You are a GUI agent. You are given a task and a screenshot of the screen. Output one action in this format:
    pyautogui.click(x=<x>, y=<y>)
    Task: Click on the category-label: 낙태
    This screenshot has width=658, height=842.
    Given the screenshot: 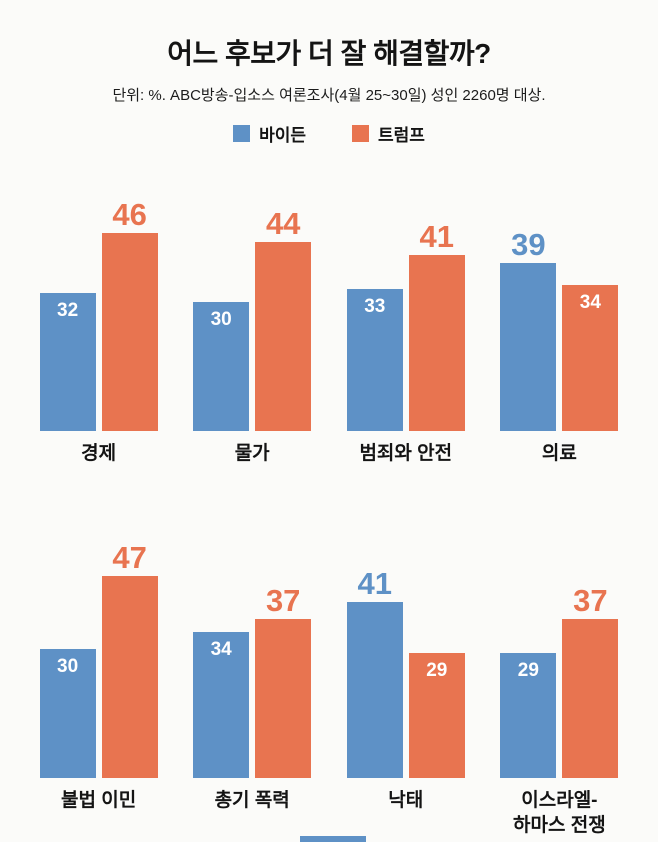 What is the action you would take?
    pyautogui.click(x=406, y=800)
    